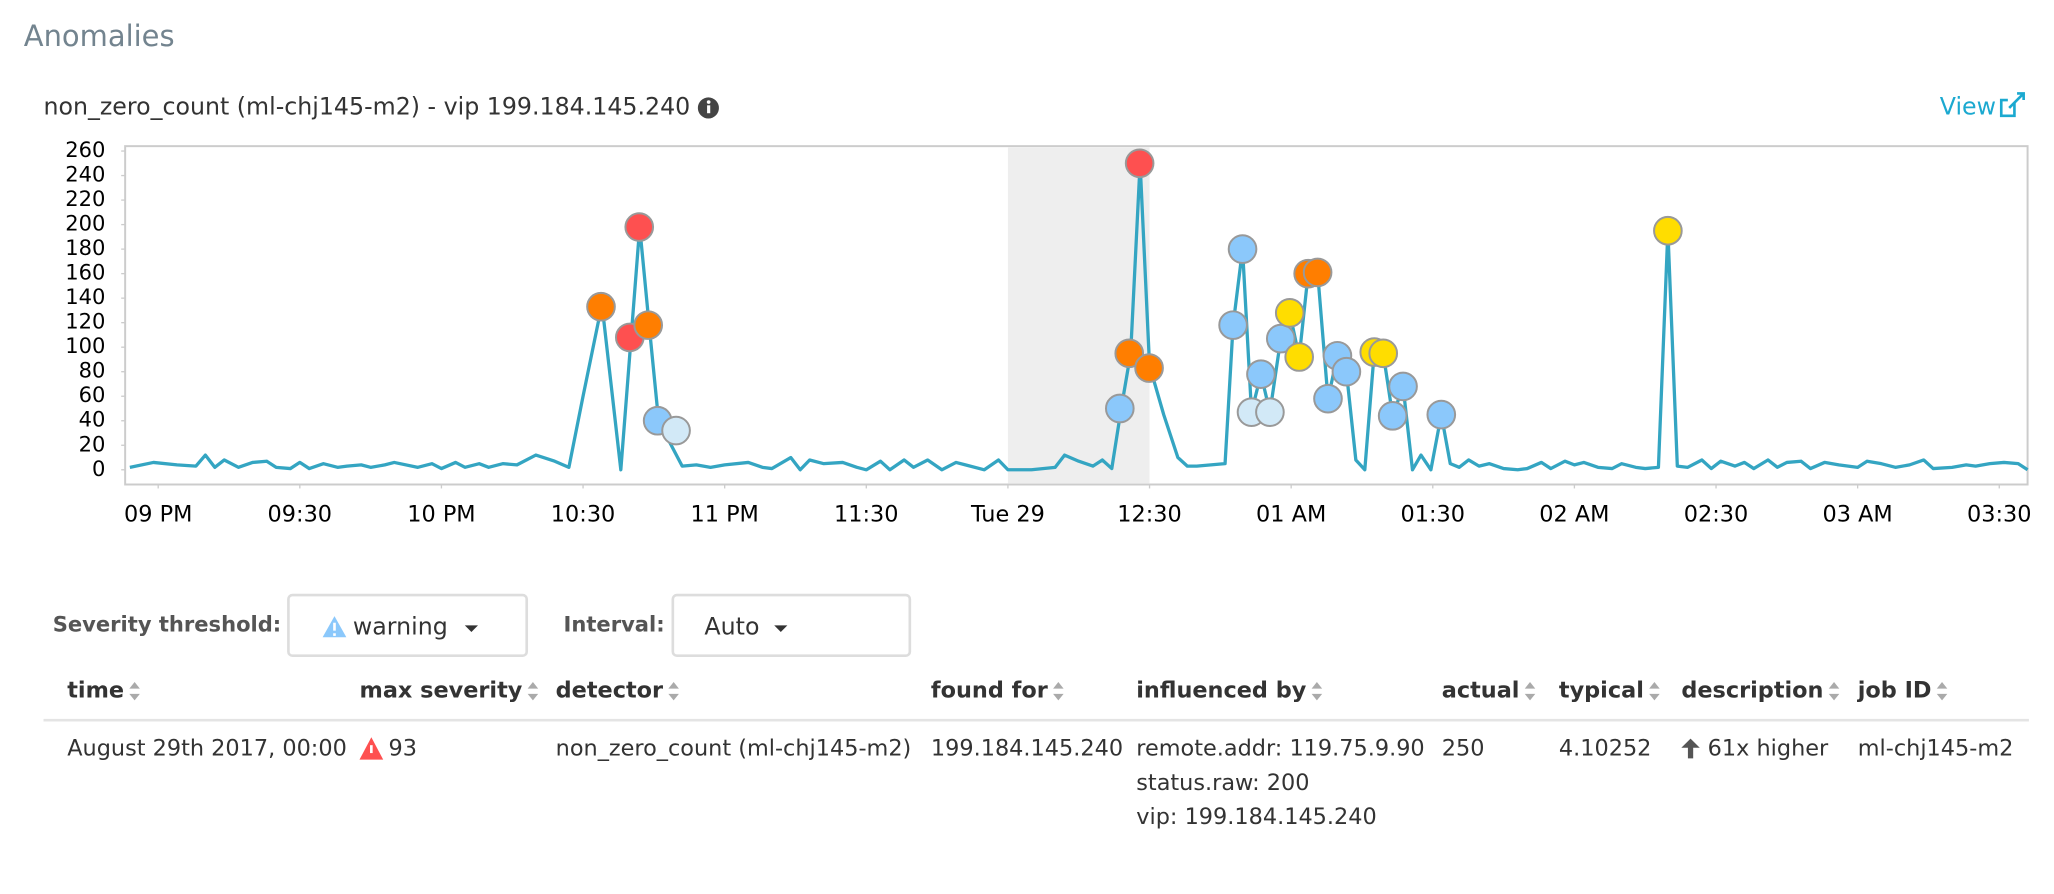 The image size is (2054, 894). What do you see at coordinates (1222, 783) in the screenshot?
I see `table-cell-line: status.raw: 200` at bounding box center [1222, 783].